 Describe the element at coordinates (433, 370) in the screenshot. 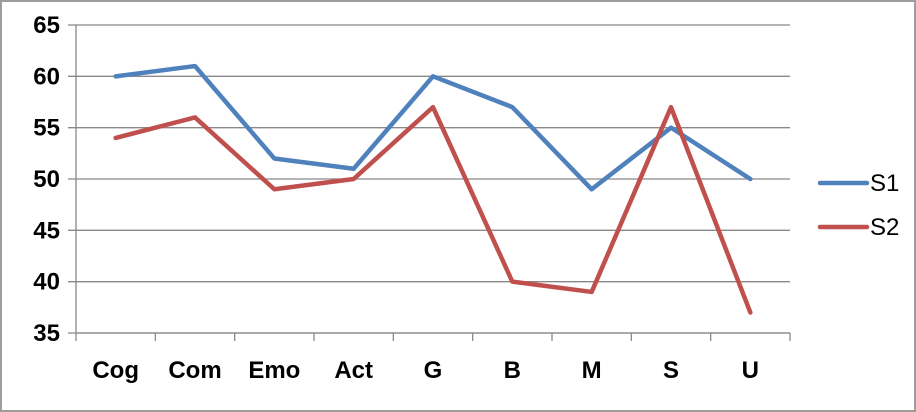

I see `x-axis-label-G: G` at that location.